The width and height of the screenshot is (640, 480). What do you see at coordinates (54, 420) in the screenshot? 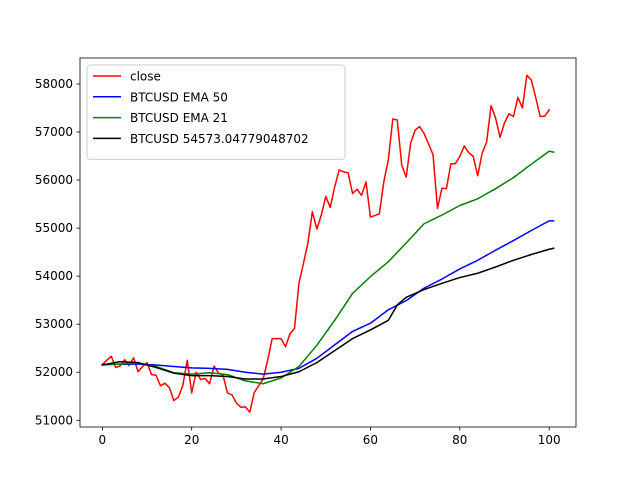
I see `y-tick-label: 51000` at bounding box center [54, 420].